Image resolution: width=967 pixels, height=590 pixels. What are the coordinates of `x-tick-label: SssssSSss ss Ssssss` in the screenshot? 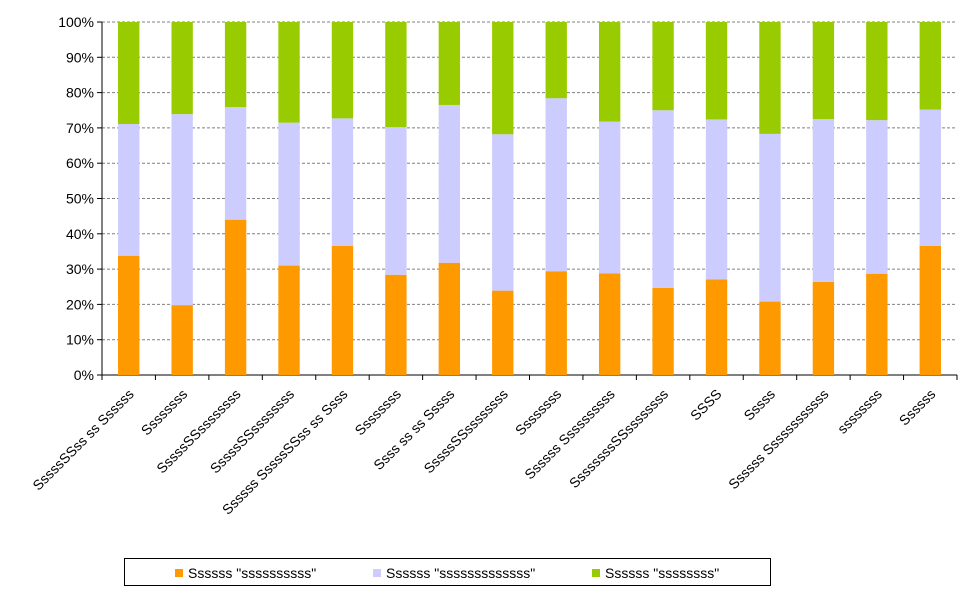 It's located at (83, 440).